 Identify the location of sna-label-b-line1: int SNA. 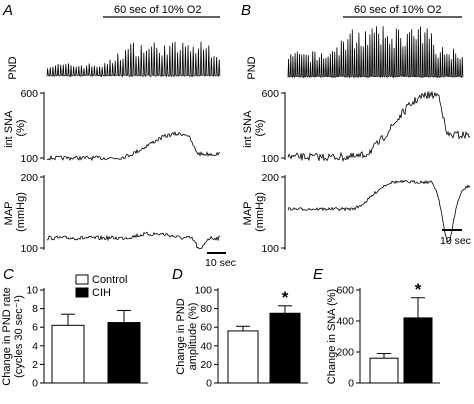
(248, 129).